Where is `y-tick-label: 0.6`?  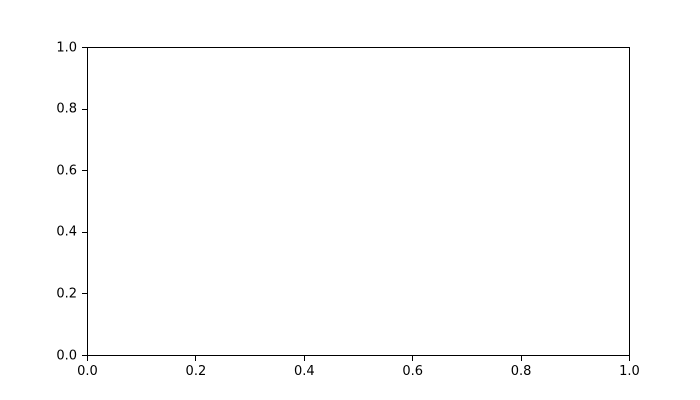 y-tick-label: 0.6 is located at coordinates (66, 171).